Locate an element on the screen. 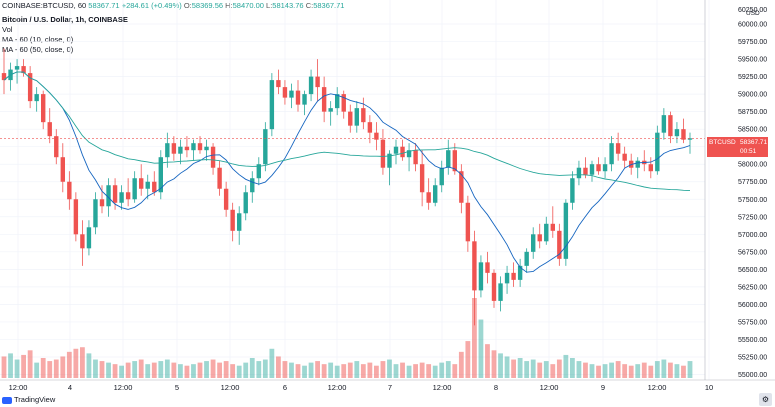  price-tag-countdown: 00:51 is located at coordinates (748, 151).